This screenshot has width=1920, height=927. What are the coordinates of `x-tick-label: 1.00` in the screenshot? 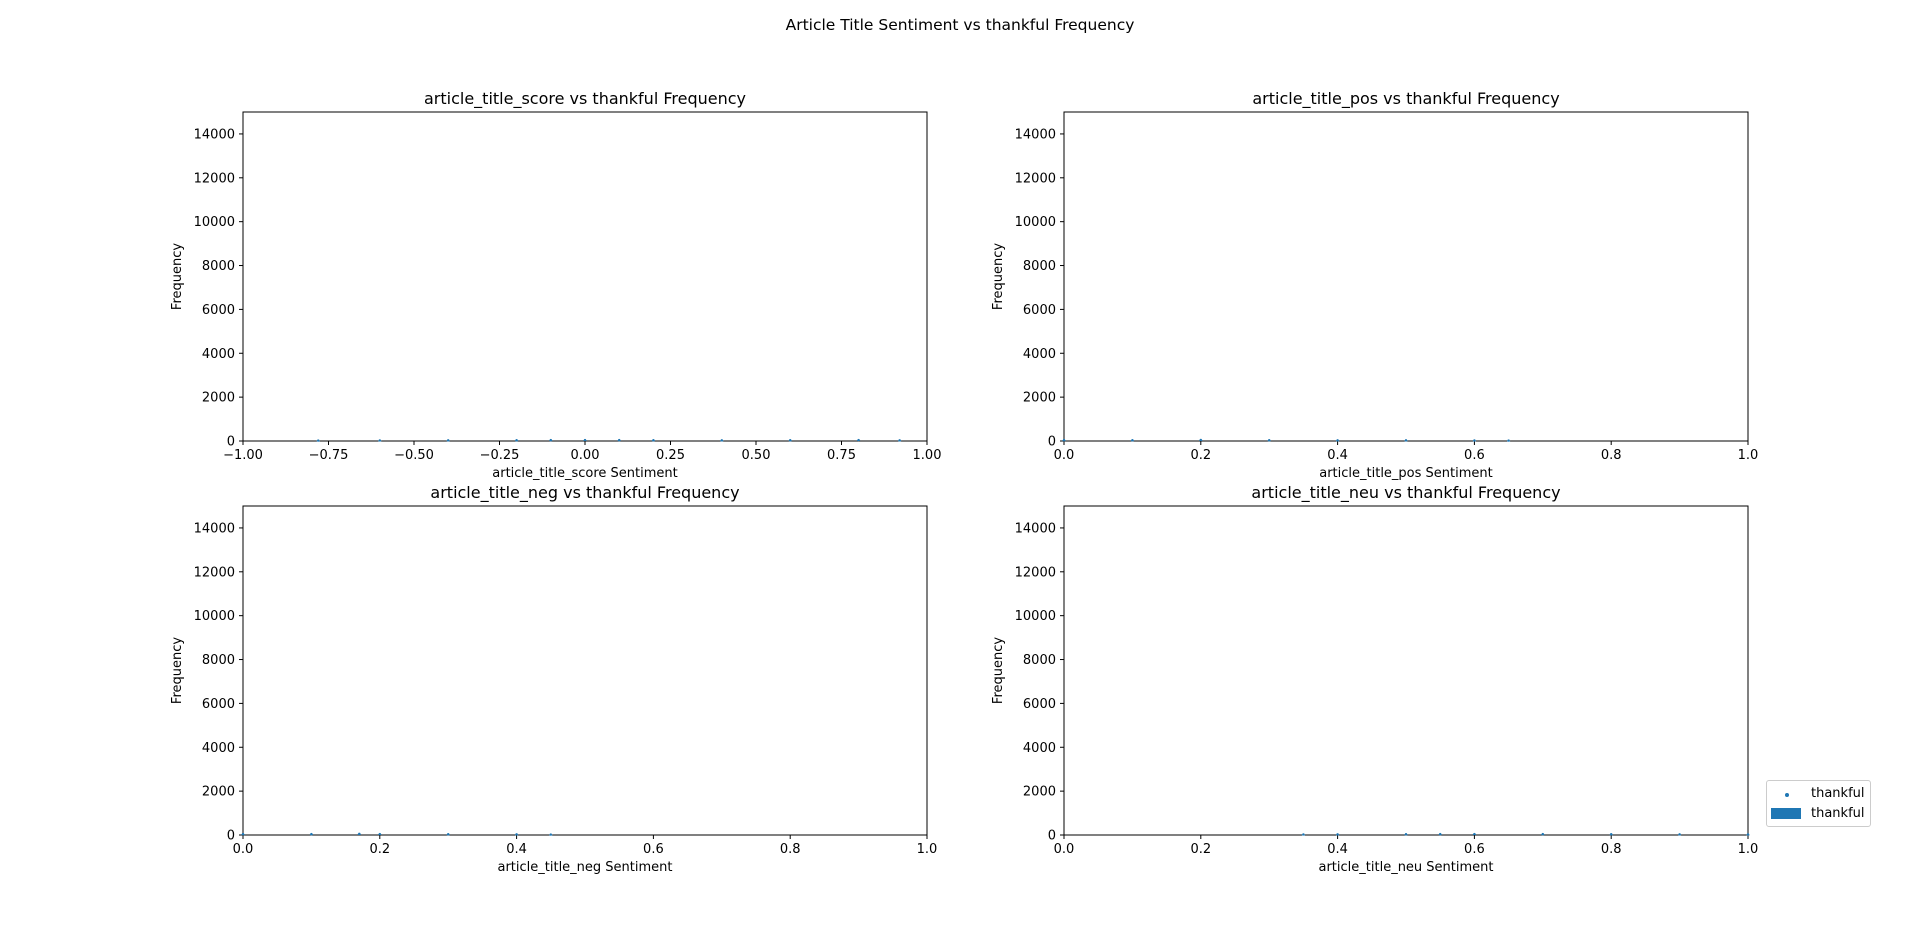 It's located at (927, 455).